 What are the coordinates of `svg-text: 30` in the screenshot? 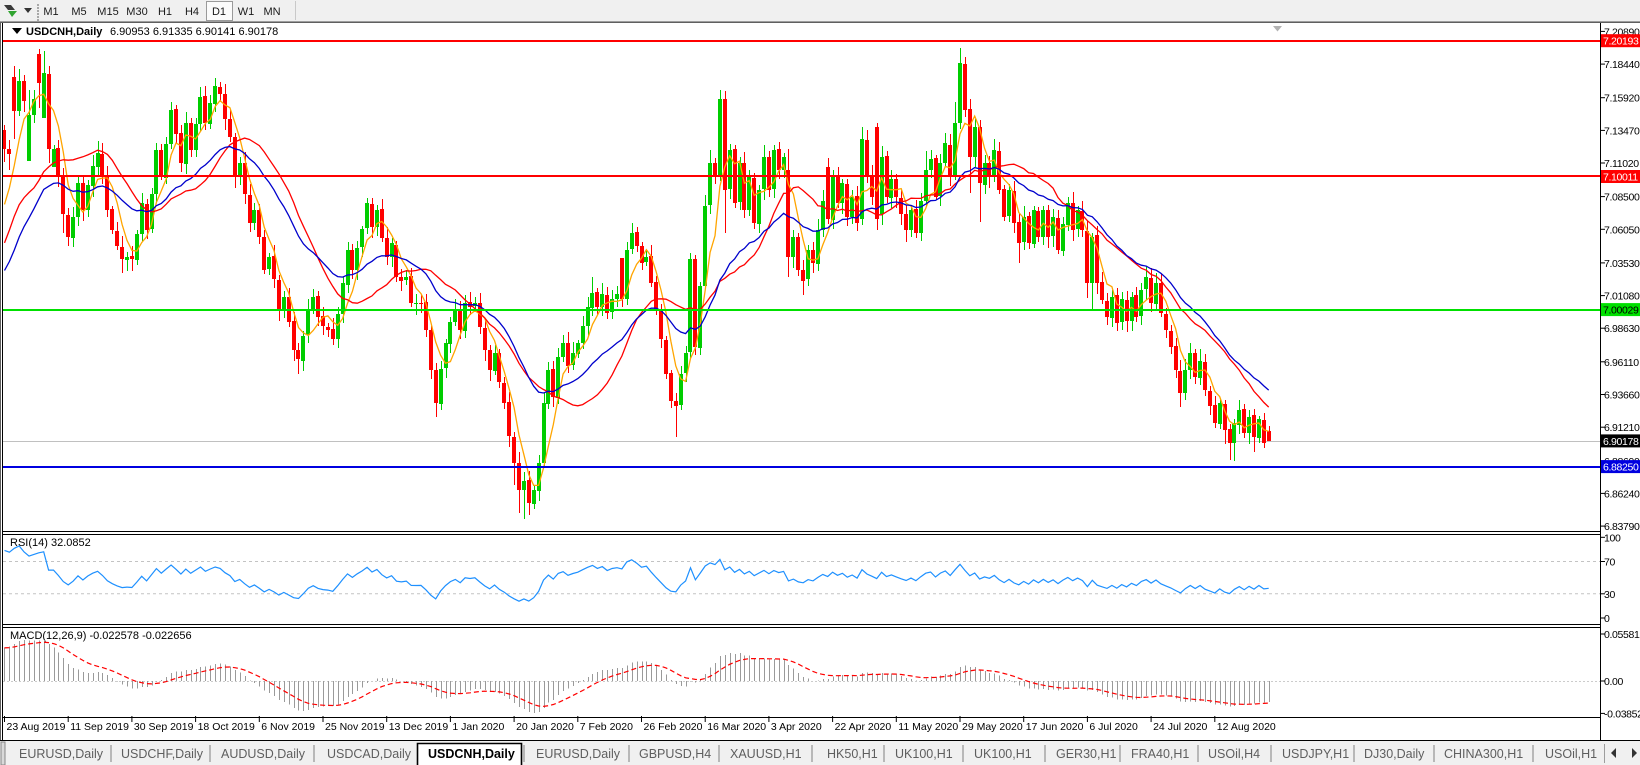 It's located at (1609, 595).